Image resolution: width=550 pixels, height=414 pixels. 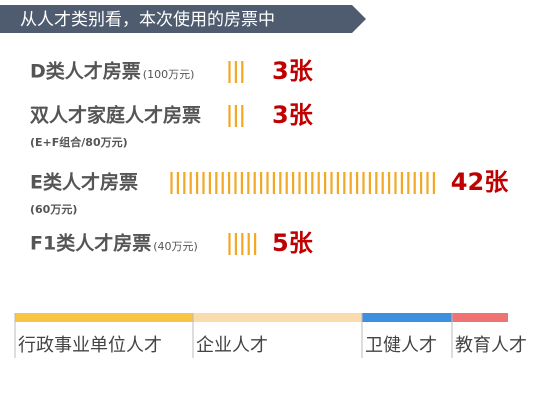 What do you see at coordinates (480, 182) in the screenshot?
I see `value-label: 42张` at bounding box center [480, 182].